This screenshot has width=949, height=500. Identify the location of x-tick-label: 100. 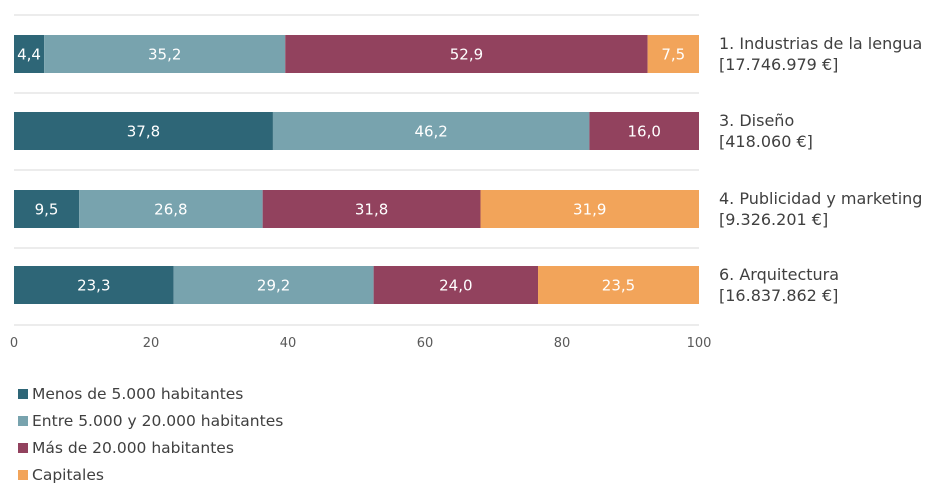
(699, 343).